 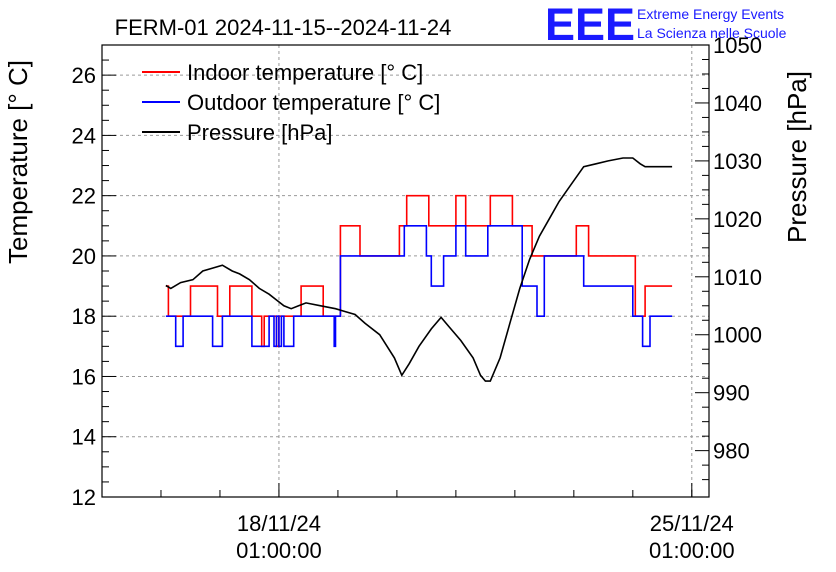 I want to click on y-right-tick-label: 980, so click(x=731, y=451).